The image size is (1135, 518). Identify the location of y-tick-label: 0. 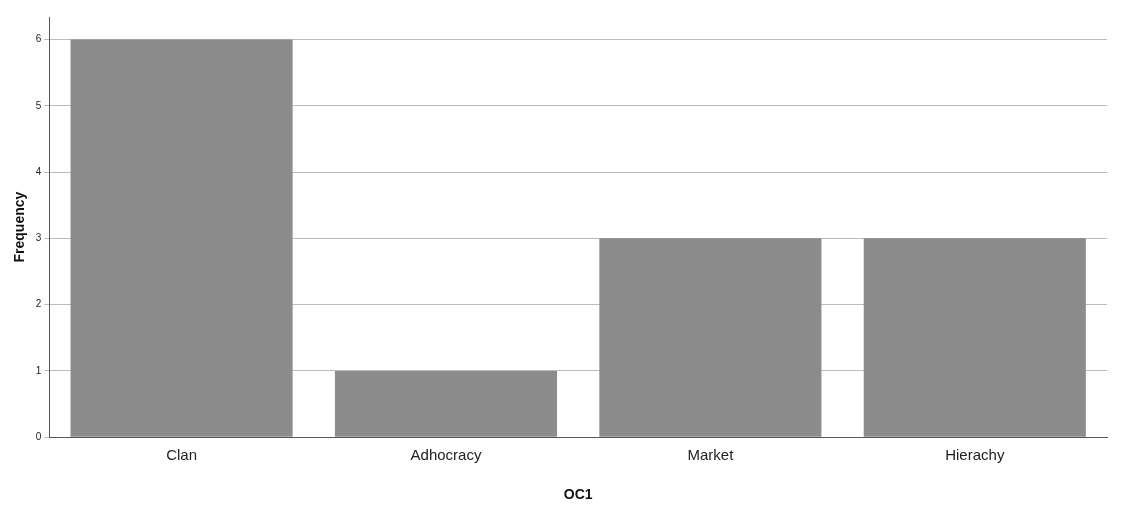
(38, 436).